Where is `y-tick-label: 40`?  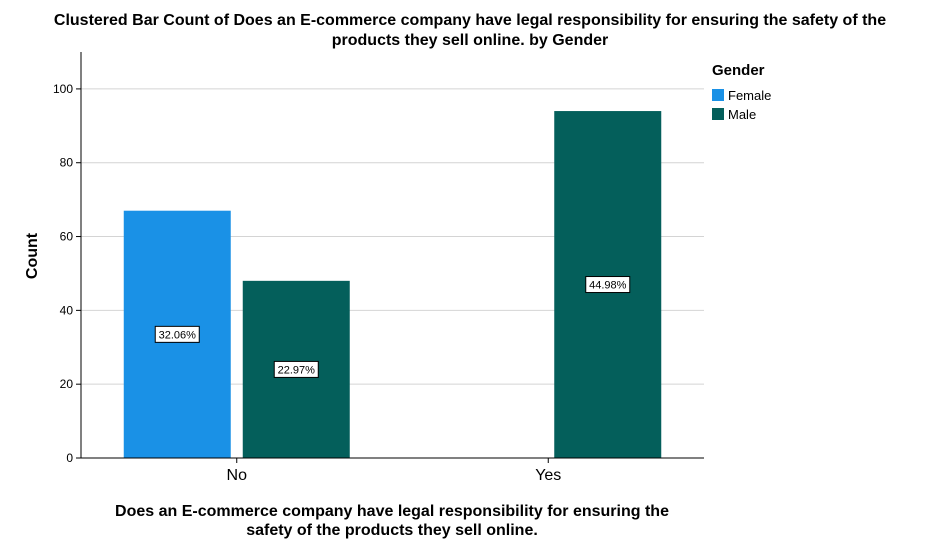
y-tick-label: 40 is located at coordinates (67, 310).